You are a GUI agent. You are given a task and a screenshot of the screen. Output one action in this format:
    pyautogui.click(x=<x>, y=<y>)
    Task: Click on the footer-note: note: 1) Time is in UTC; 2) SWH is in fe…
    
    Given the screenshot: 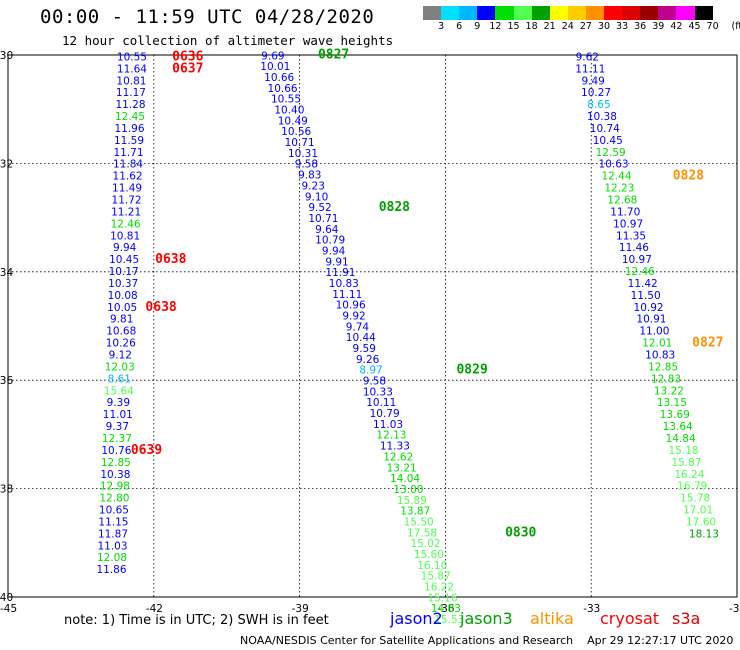 What is the action you would take?
    pyautogui.click(x=196, y=620)
    